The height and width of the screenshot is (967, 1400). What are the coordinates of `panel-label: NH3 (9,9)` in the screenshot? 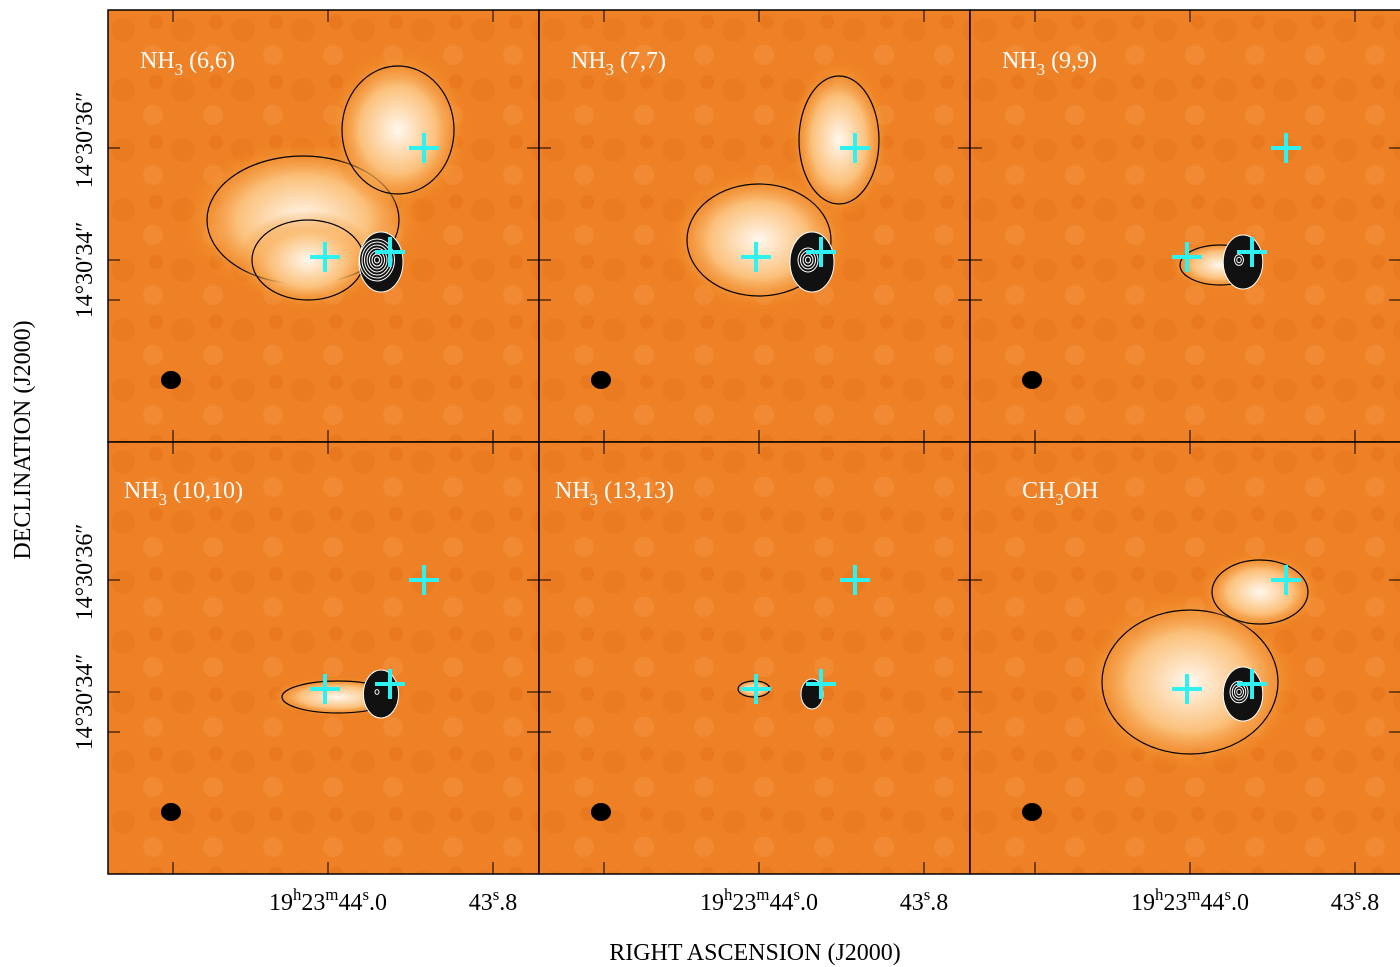 It's located at (1049, 63).